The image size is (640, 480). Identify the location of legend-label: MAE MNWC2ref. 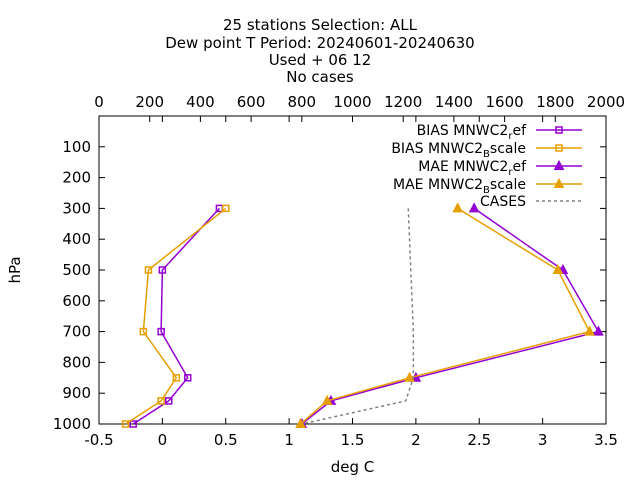
(472, 168).